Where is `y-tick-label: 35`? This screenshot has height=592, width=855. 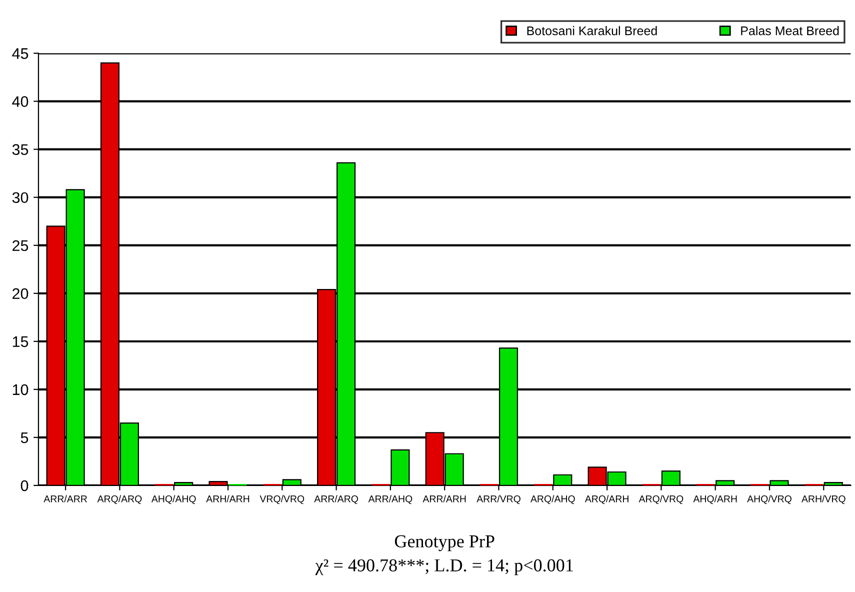 y-tick-label: 35 is located at coordinates (20, 149).